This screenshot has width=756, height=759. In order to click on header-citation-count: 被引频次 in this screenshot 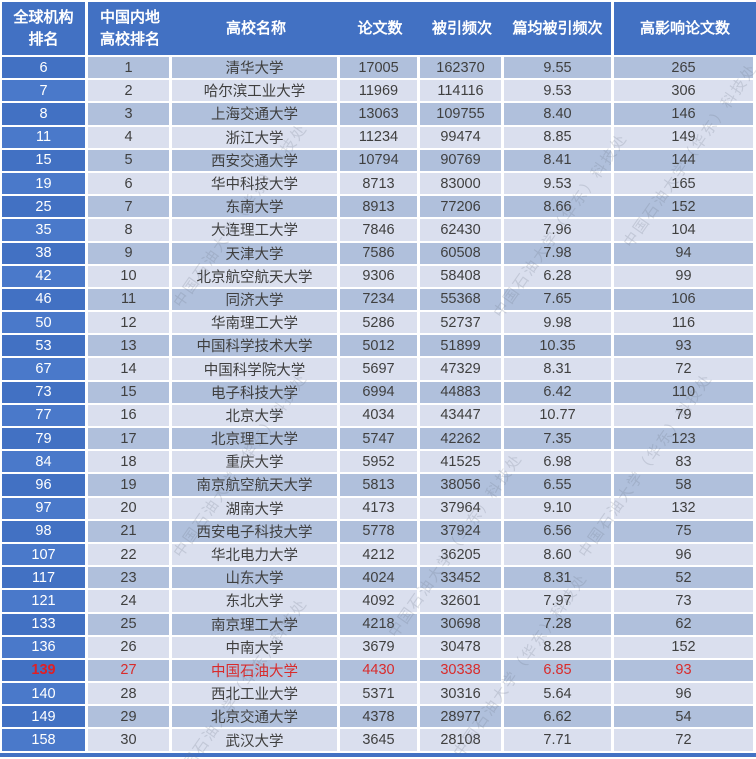, I will do `click(462, 28)`.